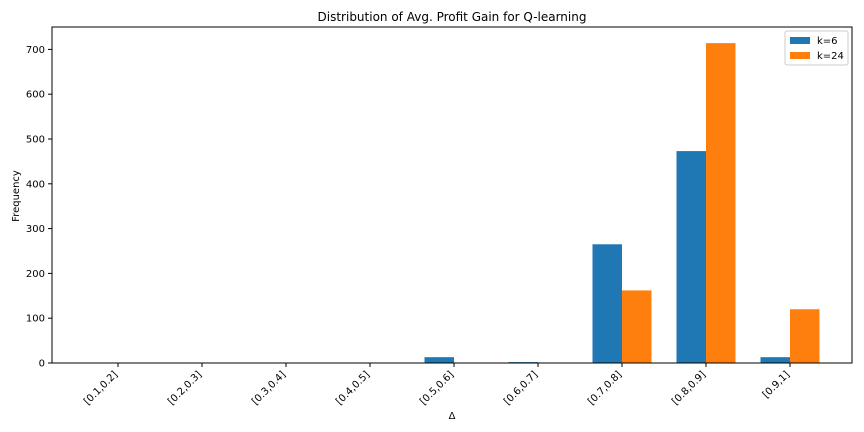 The height and width of the screenshot is (432, 864). I want to click on bar-k=24-8, so click(805, 336).